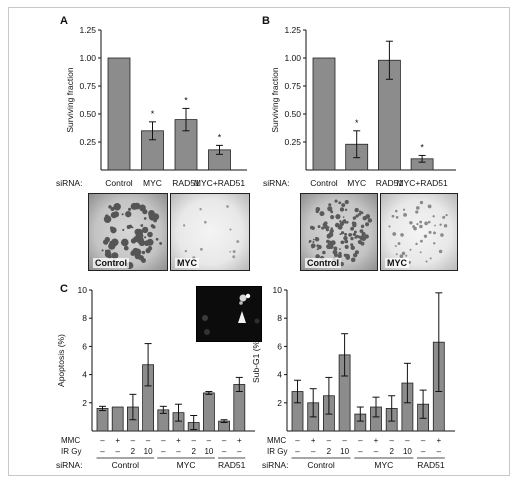 The height and width of the screenshot is (485, 520). What do you see at coordinates (356, 183) in the screenshot?
I see `category-label-b: MYC` at bounding box center [356, 183].